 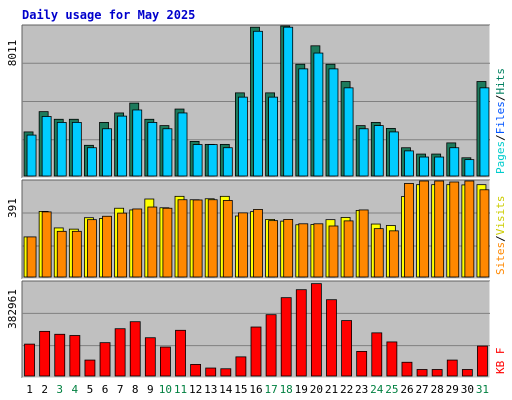 I want to click on x-tick-label: 21, so click(x=331, y=389).